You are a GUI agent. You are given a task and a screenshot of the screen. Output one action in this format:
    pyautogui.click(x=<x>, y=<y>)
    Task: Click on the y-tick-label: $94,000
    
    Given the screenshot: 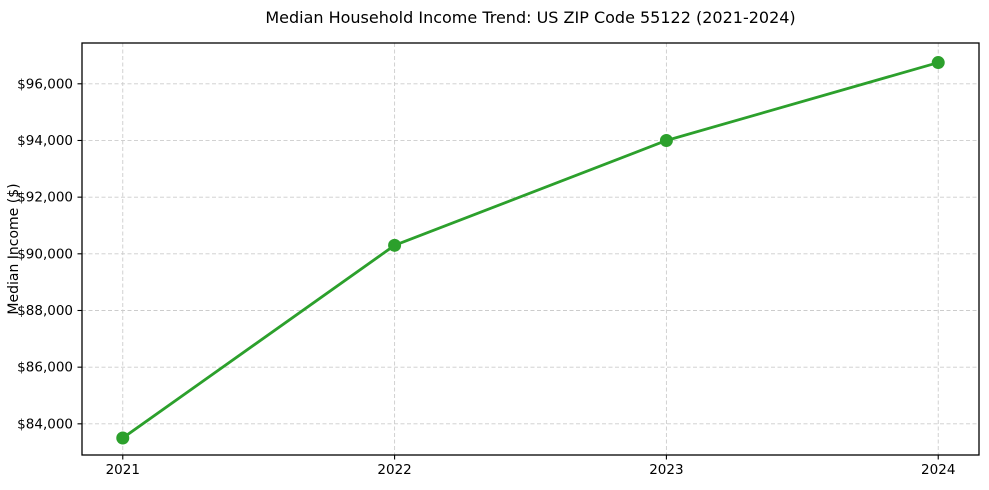 What is the action you would take?
    pyautogui.click(x=45, y=141)
    